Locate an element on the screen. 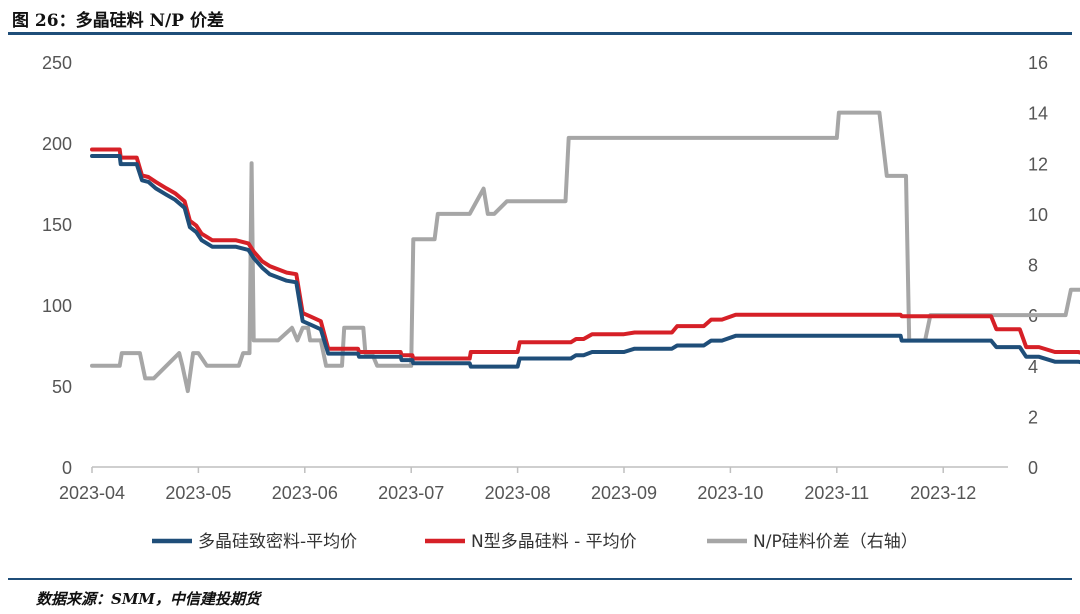 Image resolution: width=1080 pixels, height=614 pixels. x-tick-label: 2023-09 is located at coordinates (624, 493).